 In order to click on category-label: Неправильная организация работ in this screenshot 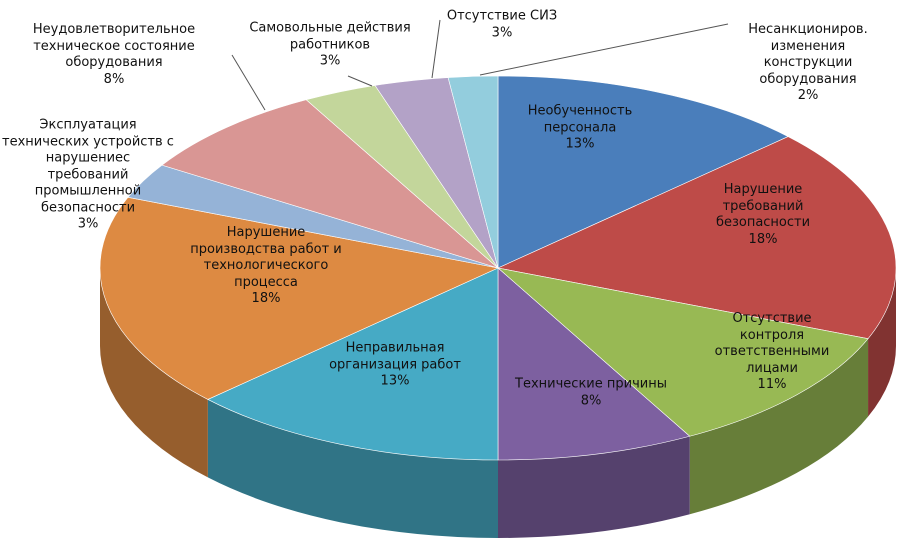, I will do `click(395, 356)`.